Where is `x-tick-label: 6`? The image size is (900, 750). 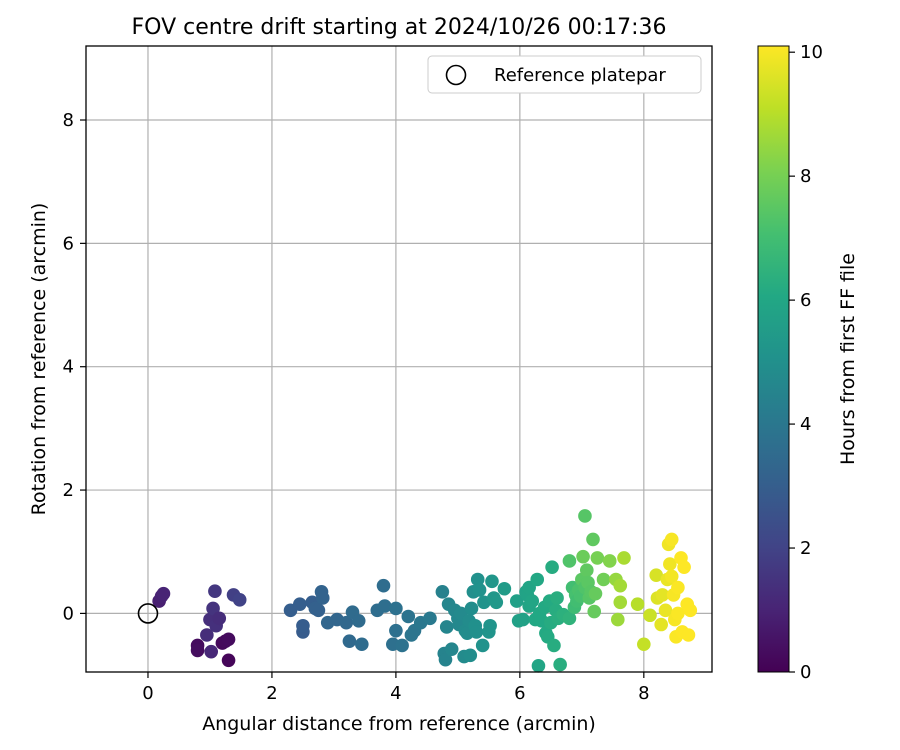
x-tick-label: 6 is located at coordinates (519, 693).